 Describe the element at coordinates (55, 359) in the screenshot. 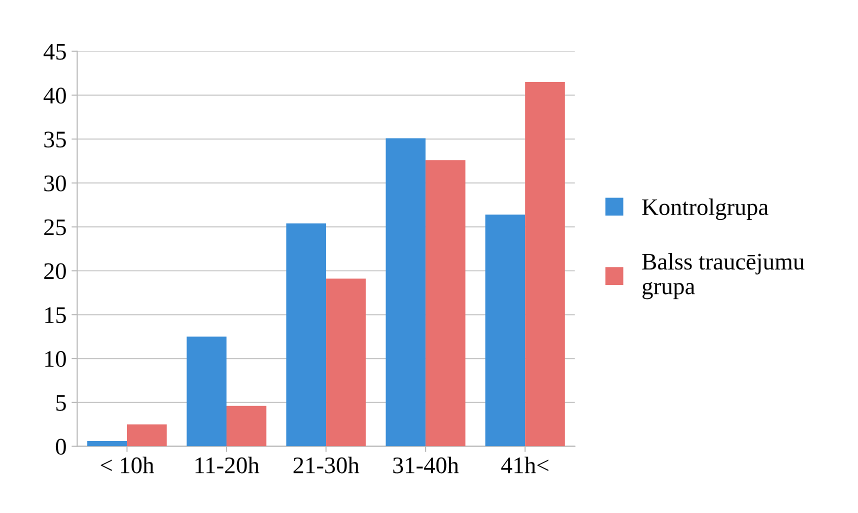

I see `y-tick-label: 10` at that location.